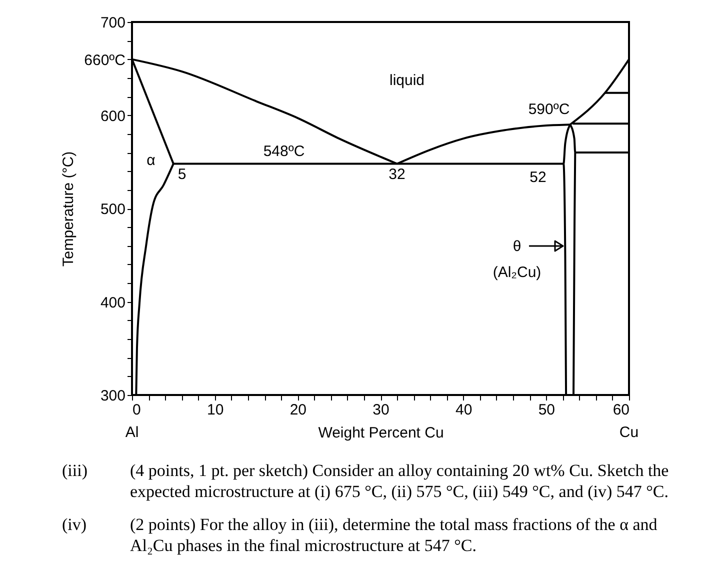  Describe the element at coordinates (517, 246) in the screenshot. I see `annotation: θ` at that location.